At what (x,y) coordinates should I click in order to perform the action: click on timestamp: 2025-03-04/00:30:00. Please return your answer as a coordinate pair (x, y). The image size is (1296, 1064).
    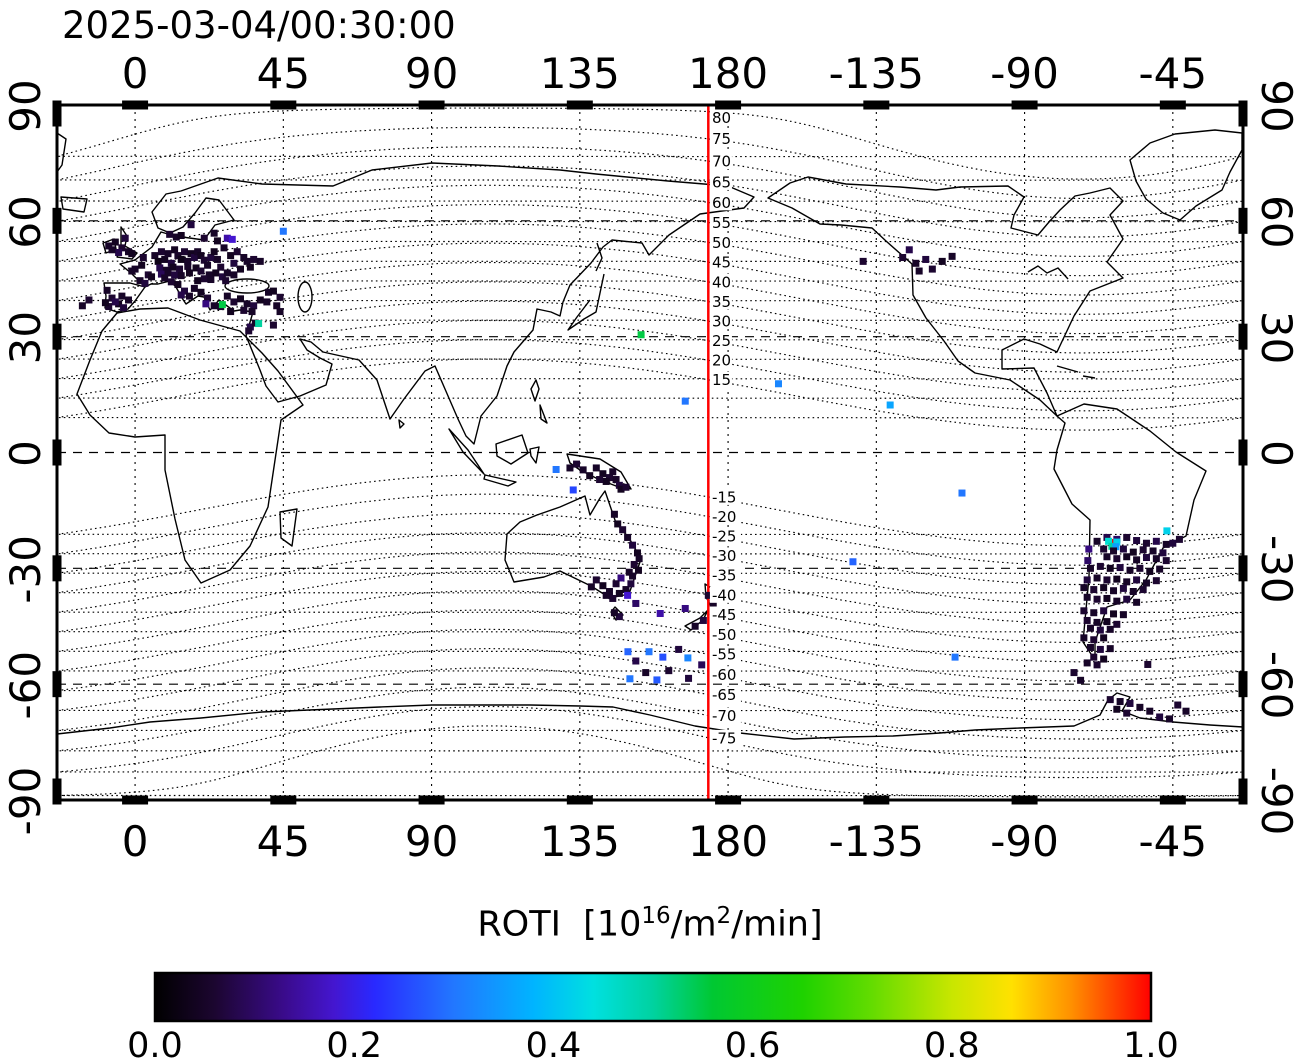
    Looking at the image, I should click on (259, 25).